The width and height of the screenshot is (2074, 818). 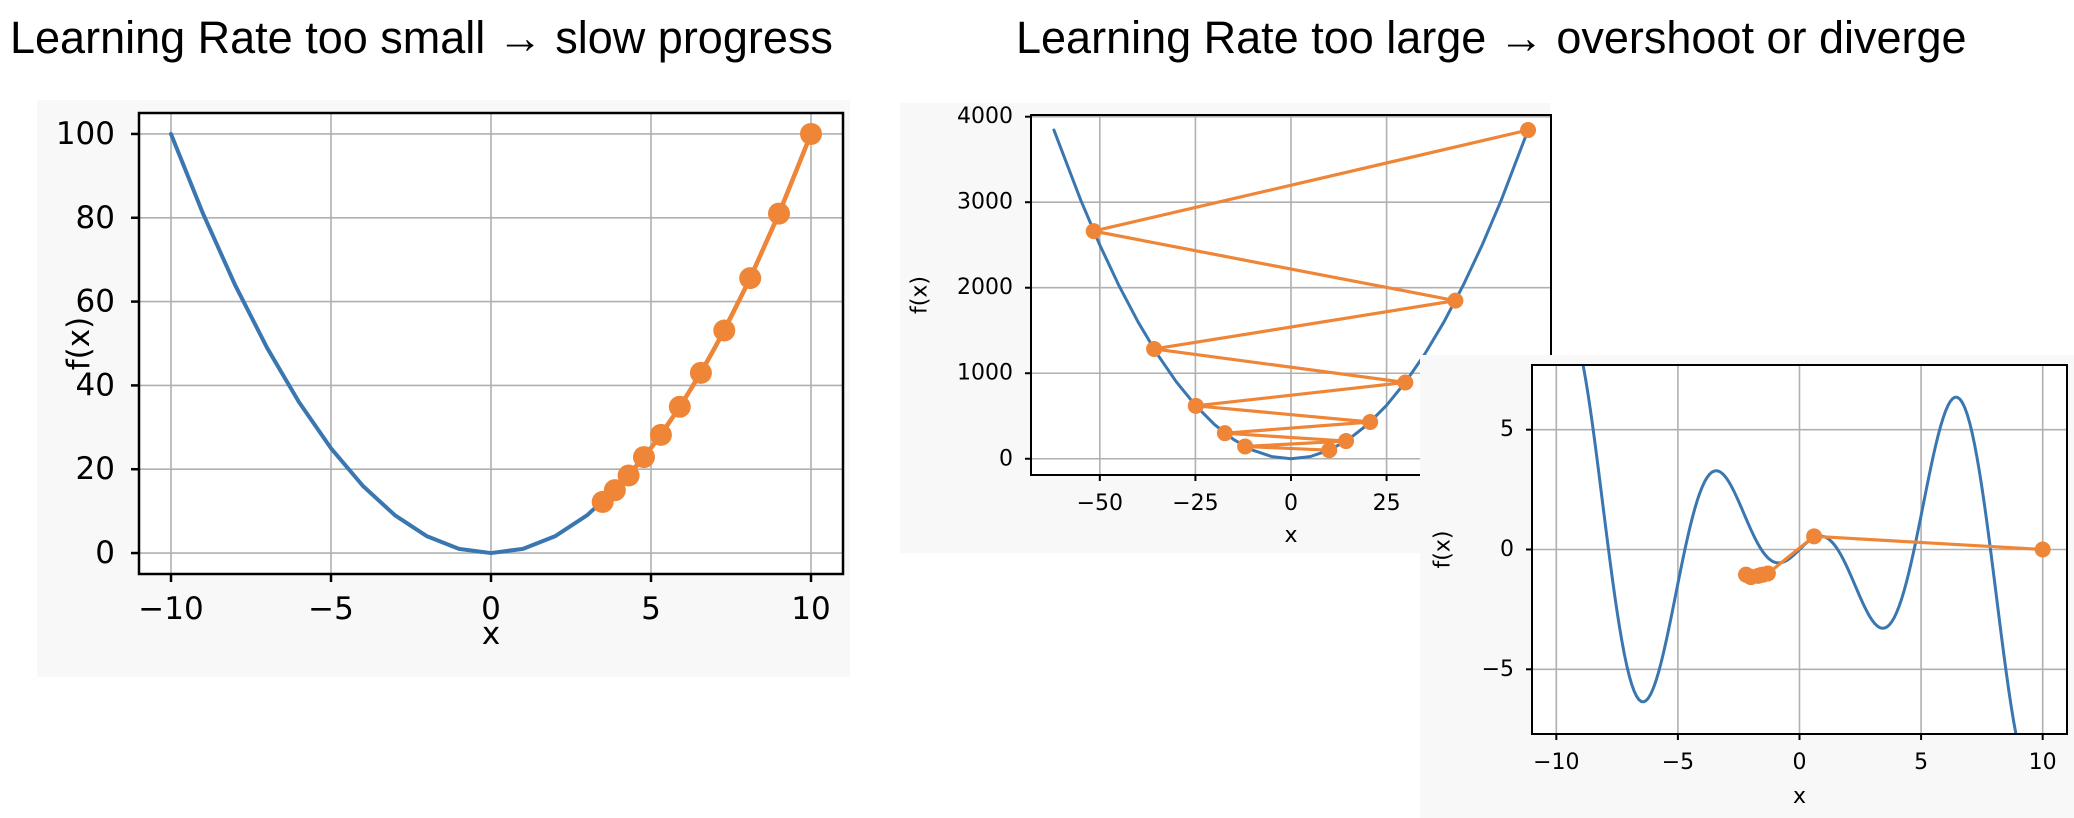 I want to click on y-tick-label: 2000, so click(x=985, y=287).